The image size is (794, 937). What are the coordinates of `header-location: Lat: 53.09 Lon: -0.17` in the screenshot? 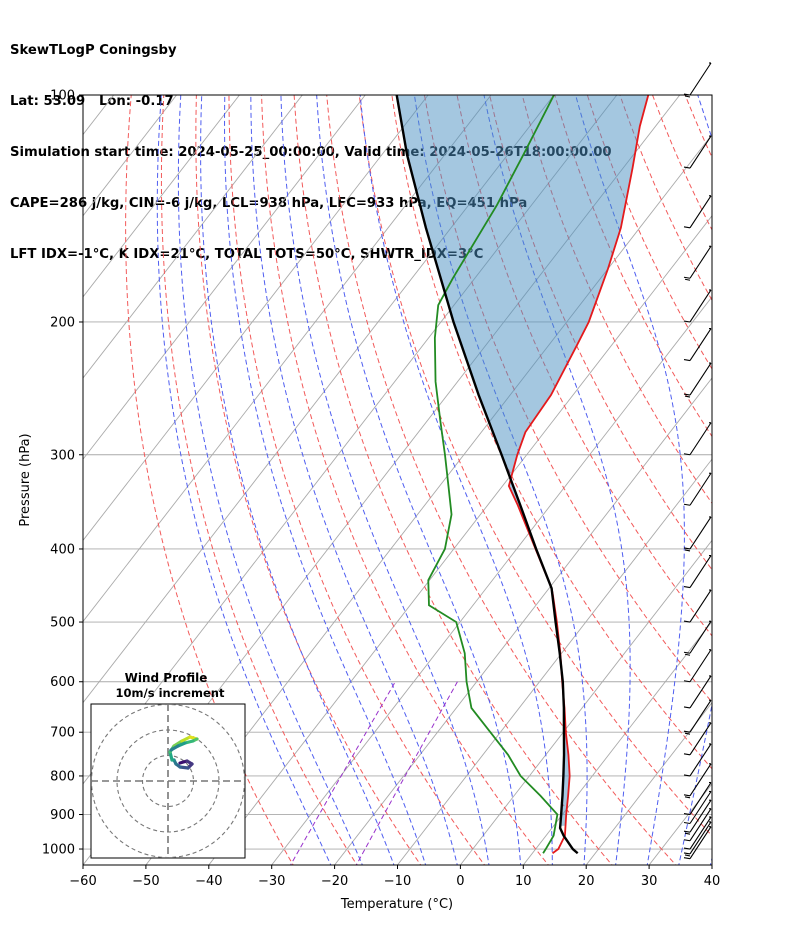 It's located at (92, 101).